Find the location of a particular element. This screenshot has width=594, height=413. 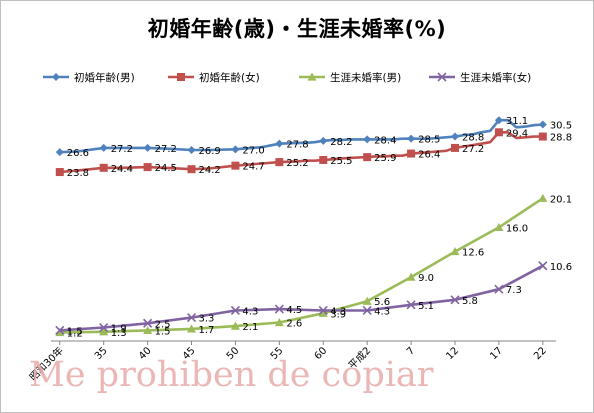

data-label: 25.2 is located at coordinates (297, 163).